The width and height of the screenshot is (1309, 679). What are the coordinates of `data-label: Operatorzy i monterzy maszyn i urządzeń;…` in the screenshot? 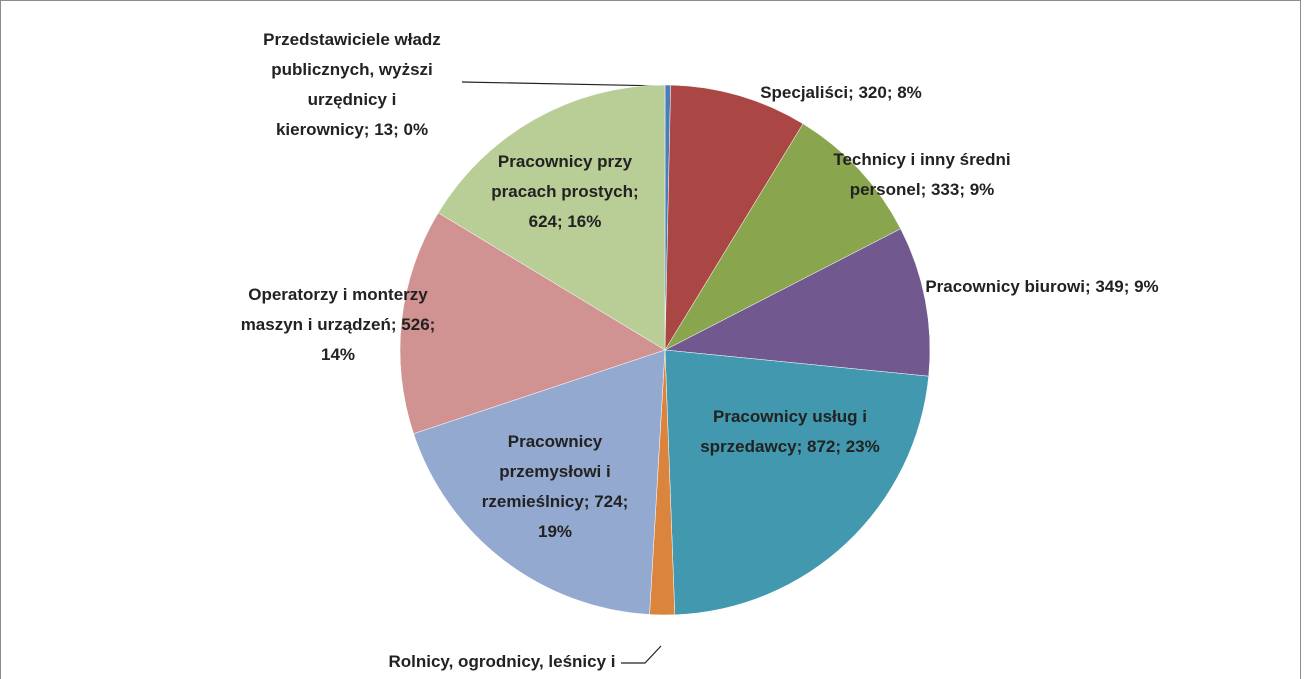 It's located at (338, 324).